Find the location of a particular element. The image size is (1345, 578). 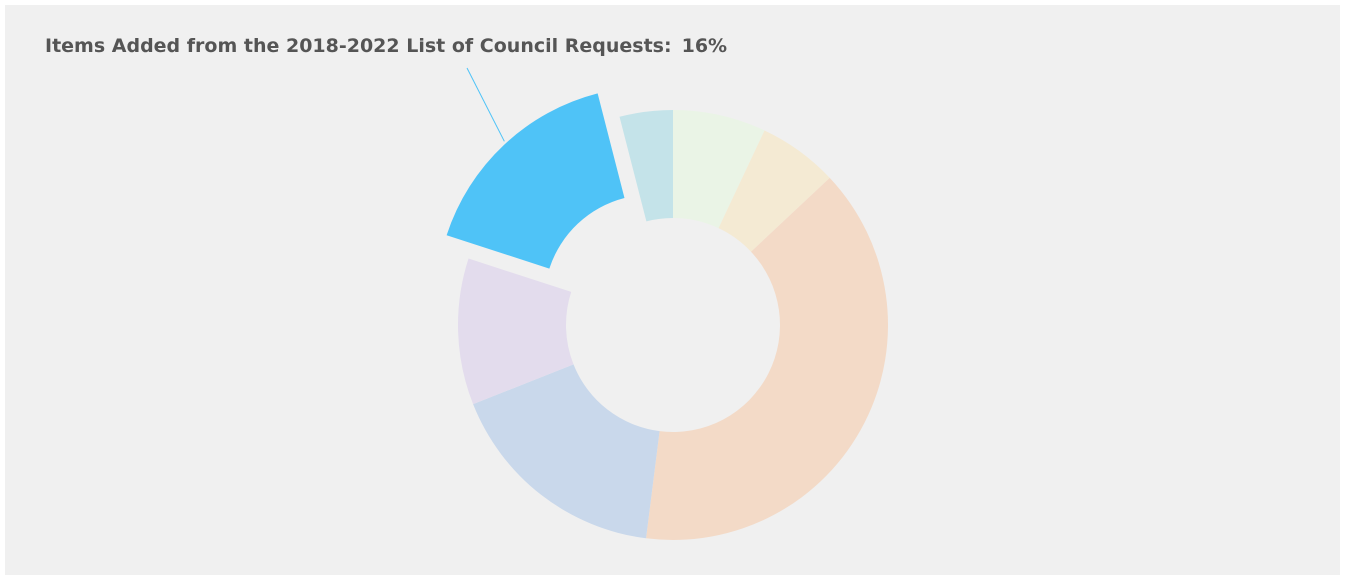

segment-value-label: 16% is located at coordinates (704, 46).